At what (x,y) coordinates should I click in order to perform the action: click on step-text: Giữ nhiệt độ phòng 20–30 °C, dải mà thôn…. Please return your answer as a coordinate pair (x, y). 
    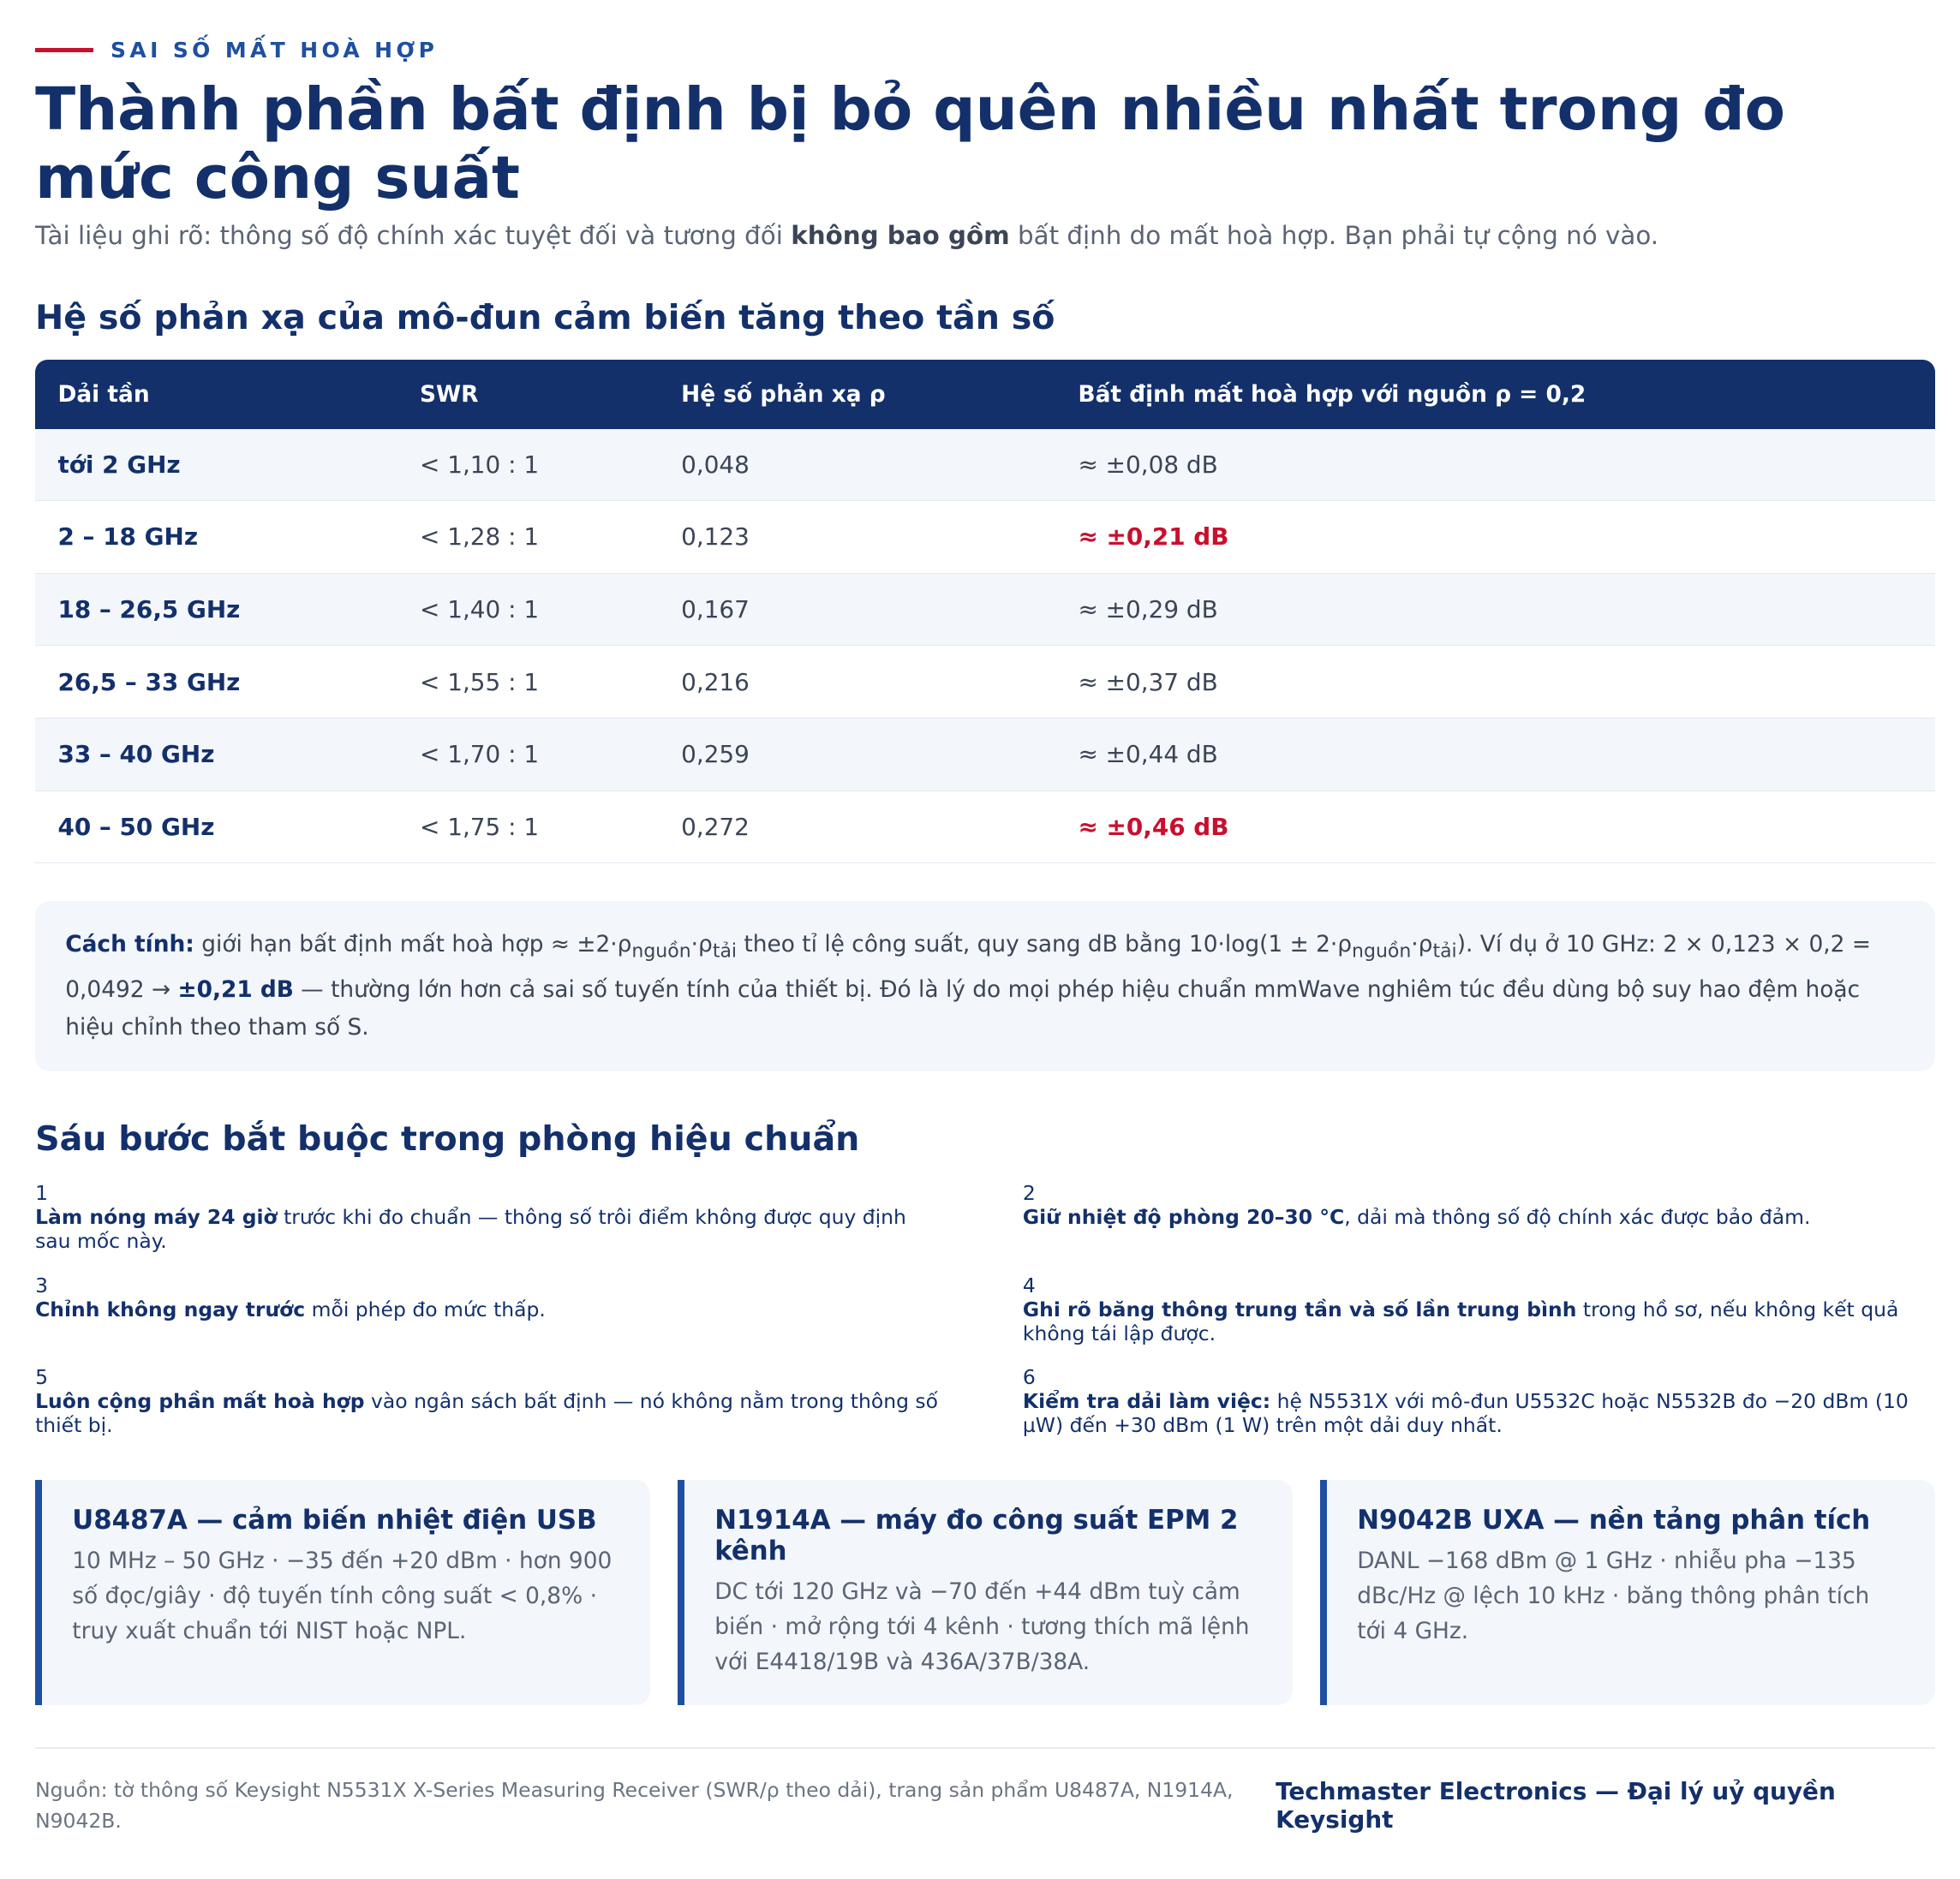
    Looking at the image, I should click on (1479, 1217).